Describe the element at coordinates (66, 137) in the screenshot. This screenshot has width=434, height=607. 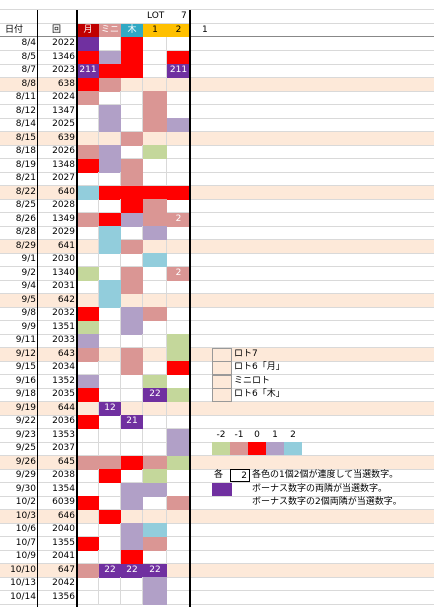
I see `round-number: 639` at that location.